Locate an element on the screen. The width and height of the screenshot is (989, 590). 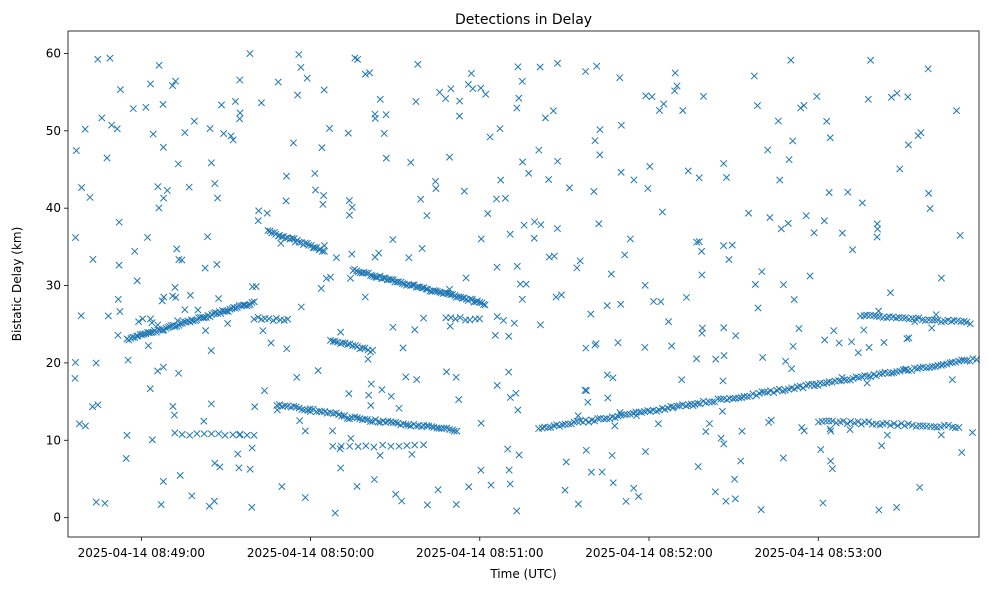
y-tick-label: 10 is located at coordinates (53, 440).